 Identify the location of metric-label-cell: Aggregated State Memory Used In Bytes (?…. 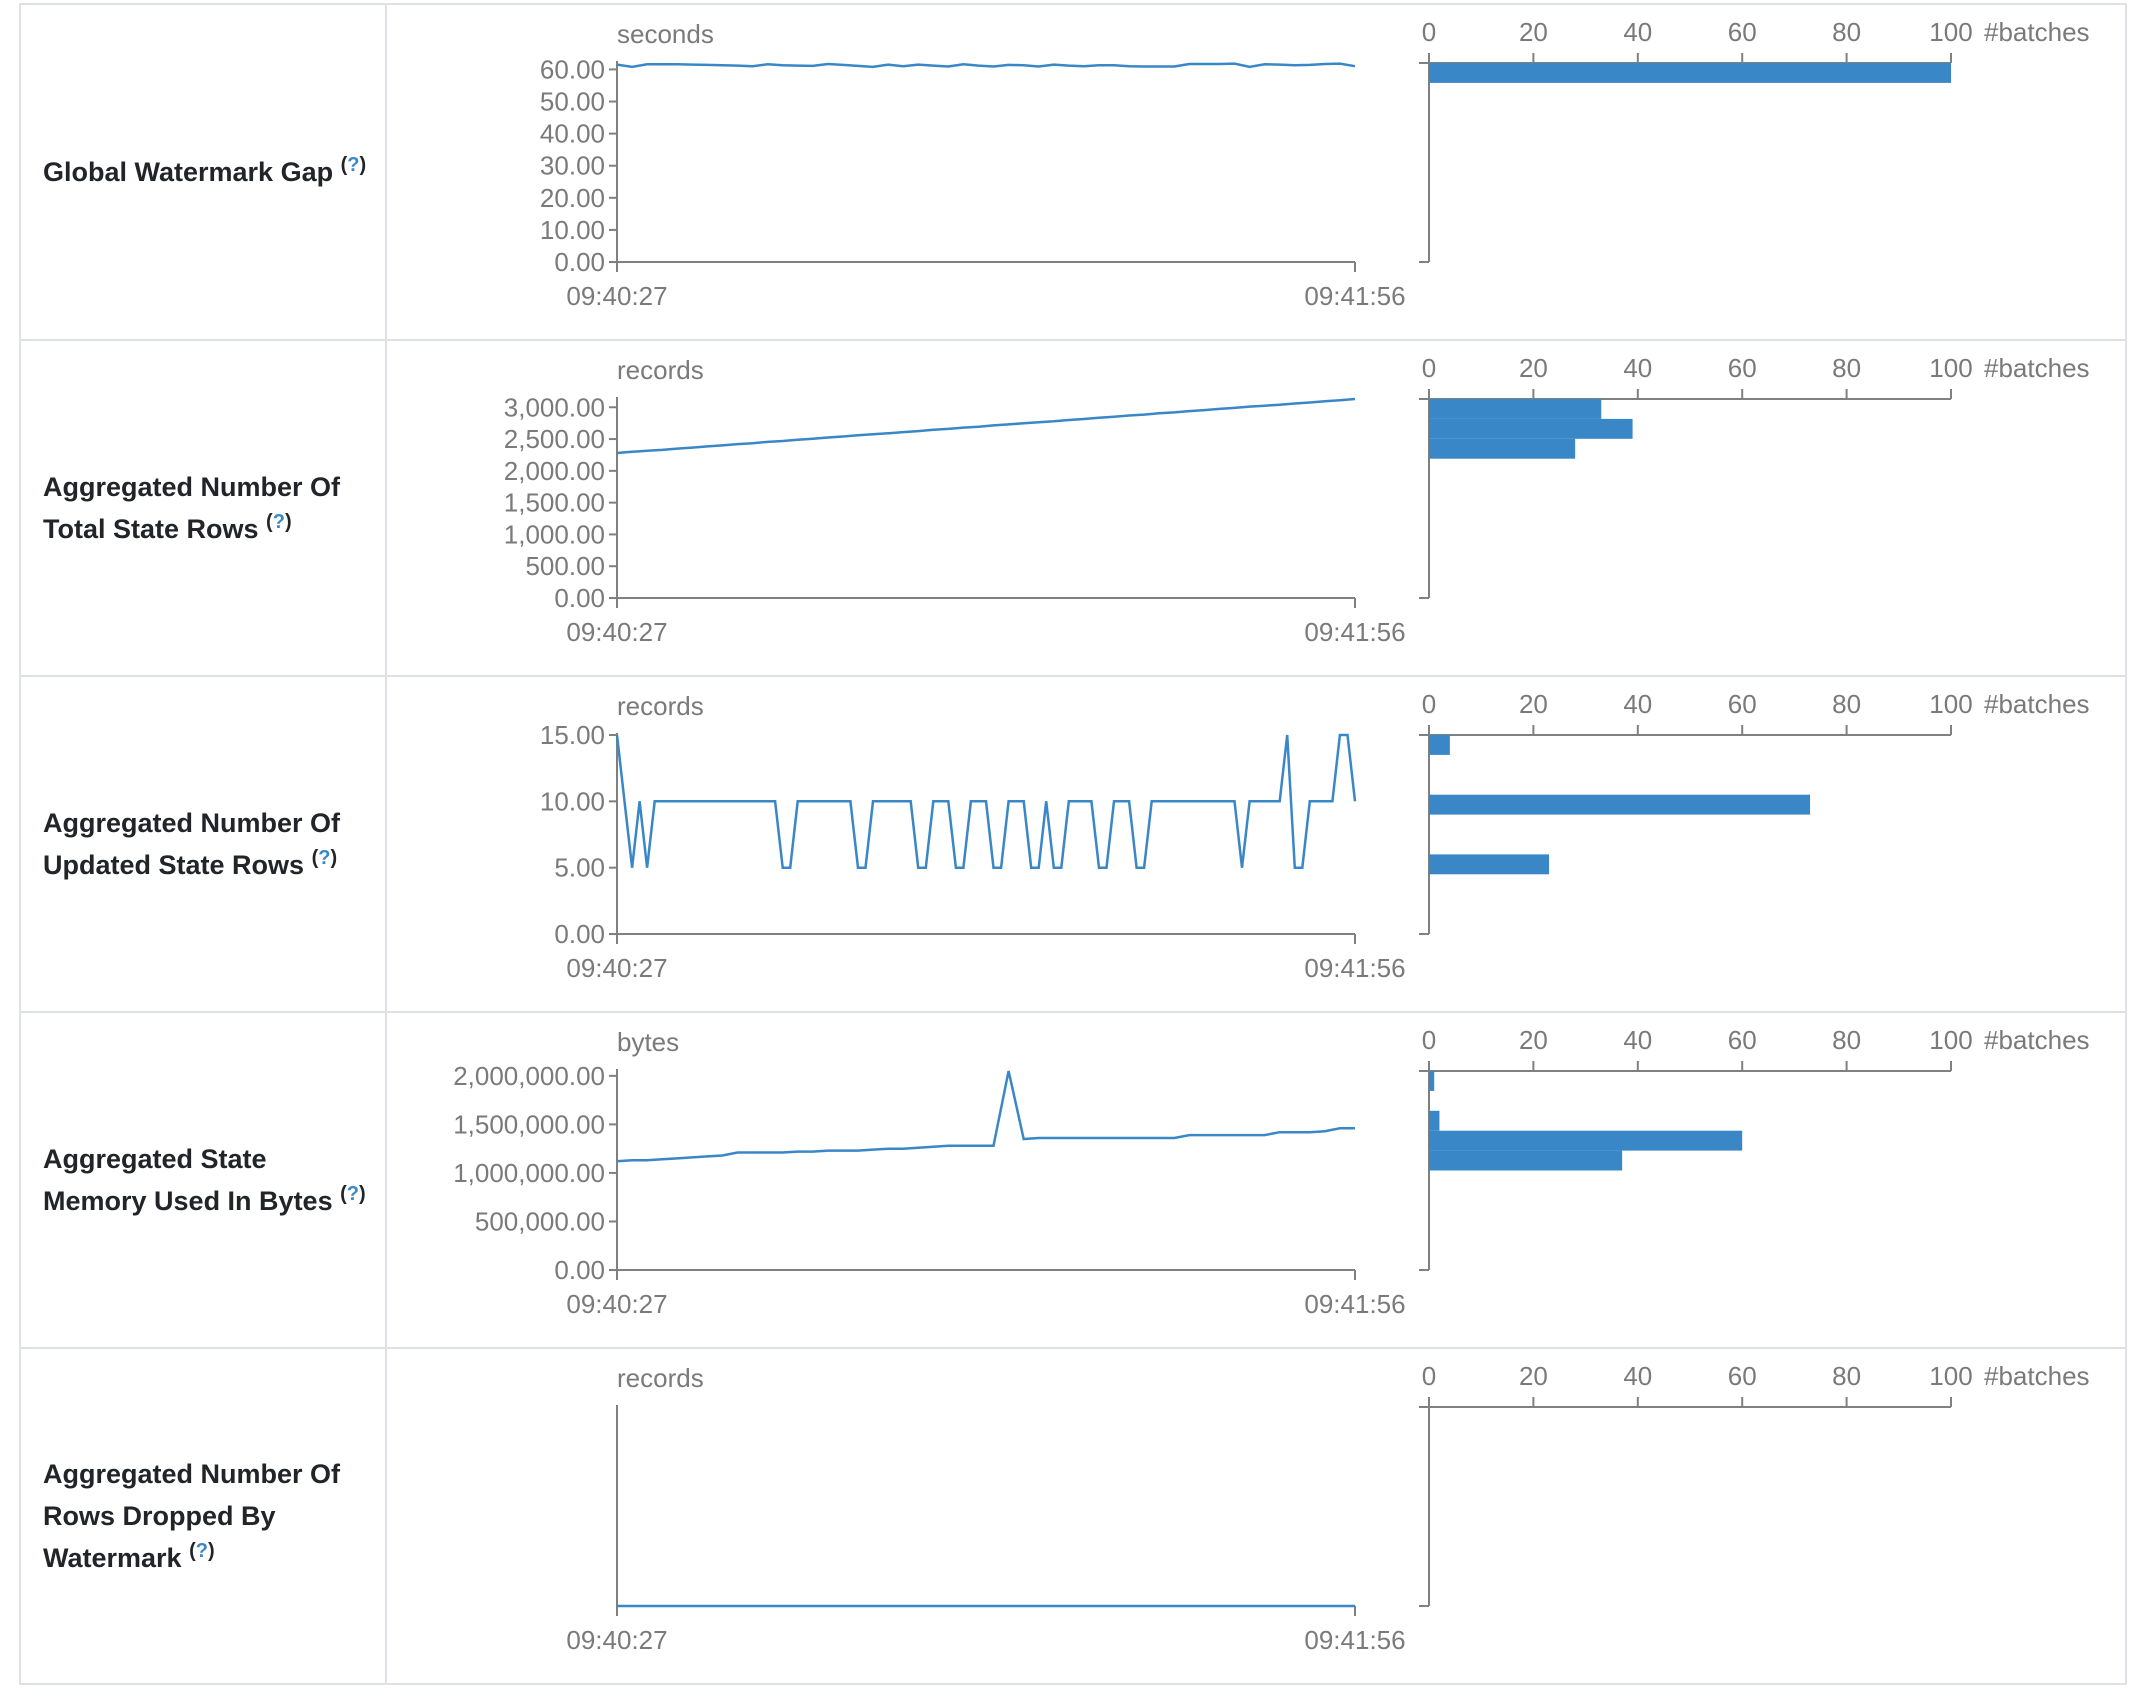
(204, 1180).